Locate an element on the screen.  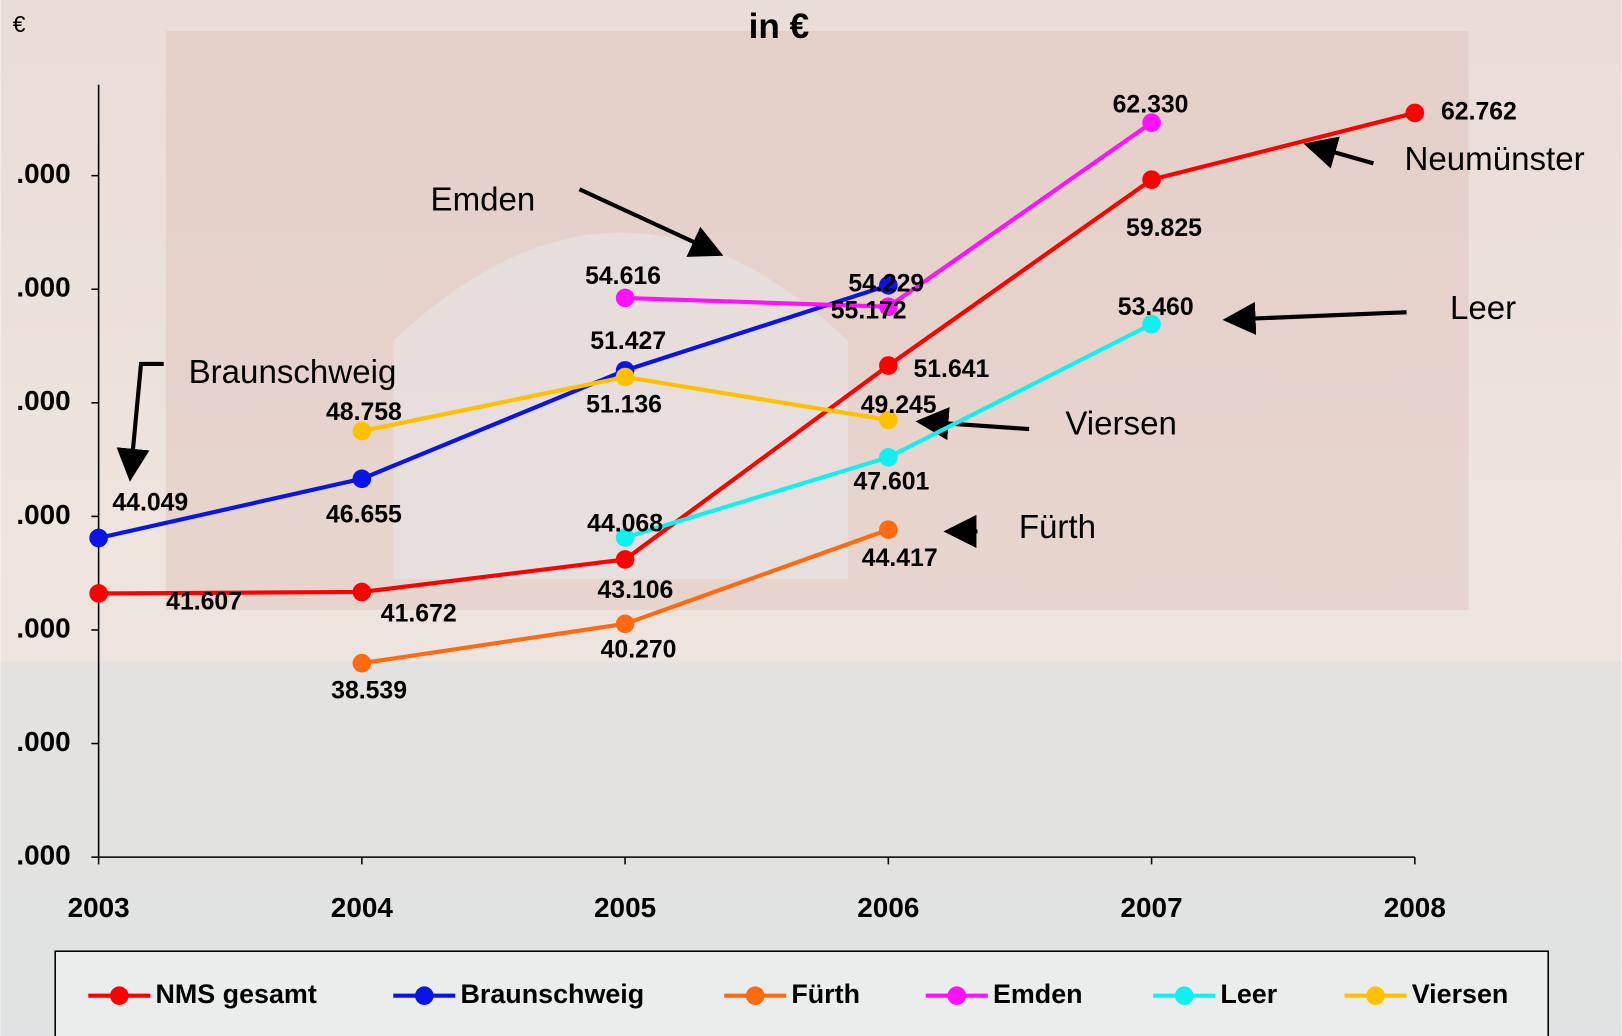
legend-label: NMS gesamt is located at coordinates (235, 994).